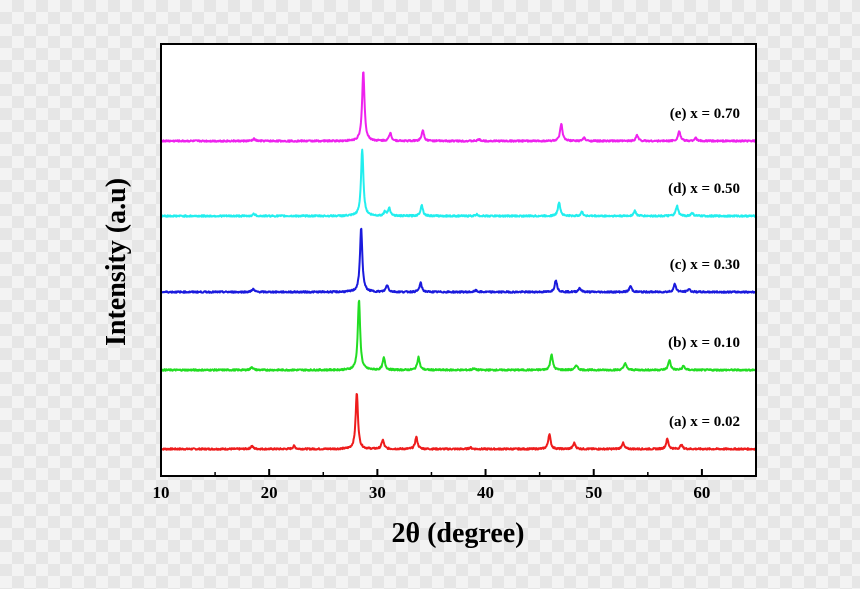 This screenshot has width=860, height=589. What do you see at coordinates (457, 533) in the screenshot?
I see `x-axis-title: 2θ (degree)` at bounding box center [457, 533].